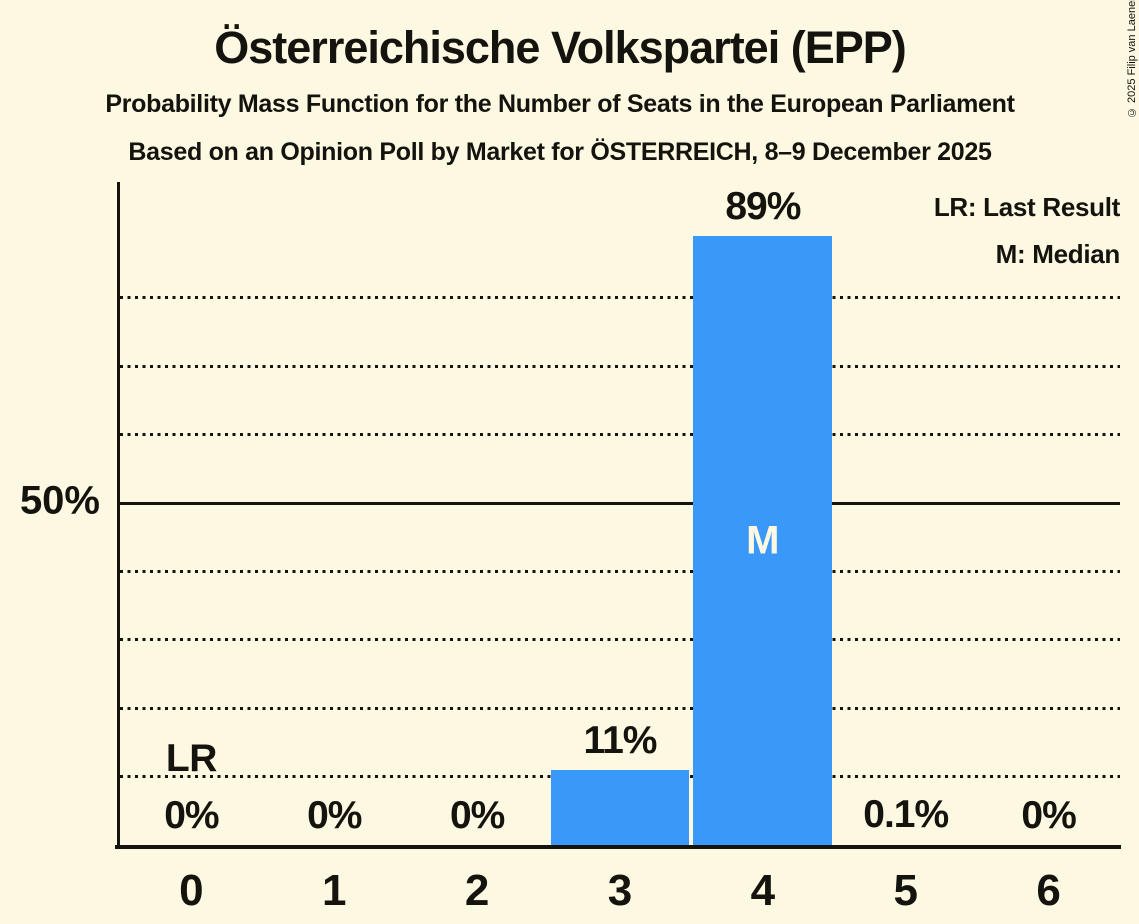 This screenshot has width=1139, height=924. Describe the element at coordinates (1132, 59) in the screenshot. I see `copyright-notice: © 2025 Filip van Laenen` at that location.